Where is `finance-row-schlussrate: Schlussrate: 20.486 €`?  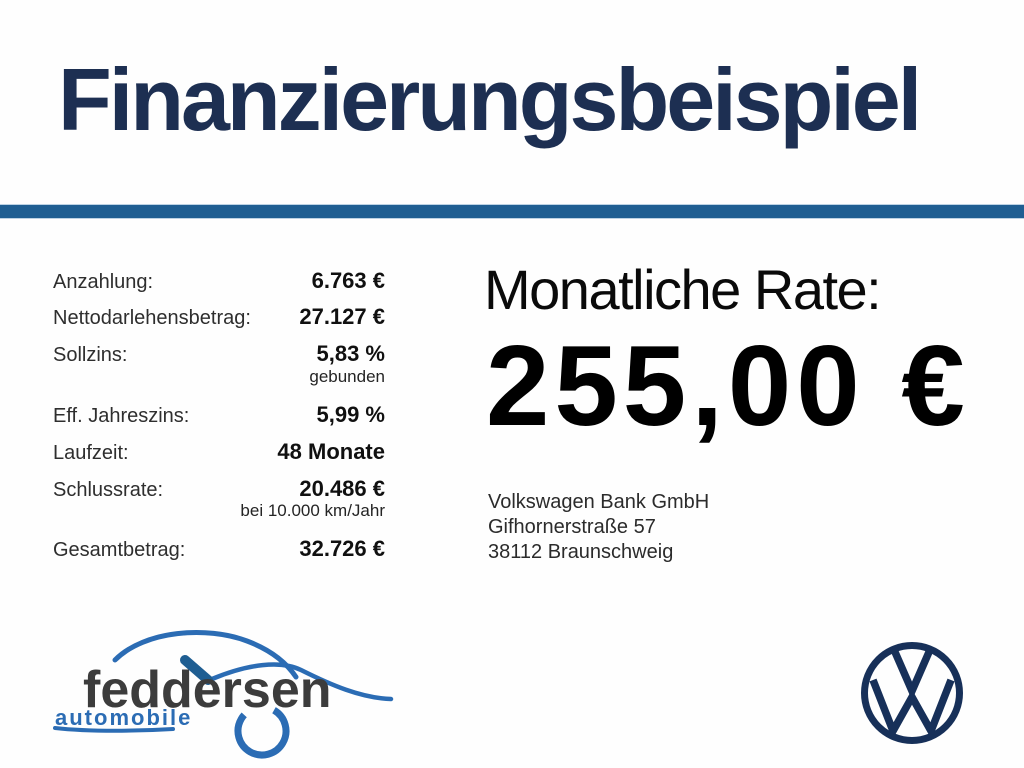 finance-row-schlussrate: Schlussrate: 20.486 € is located at coordinates (219, 489).